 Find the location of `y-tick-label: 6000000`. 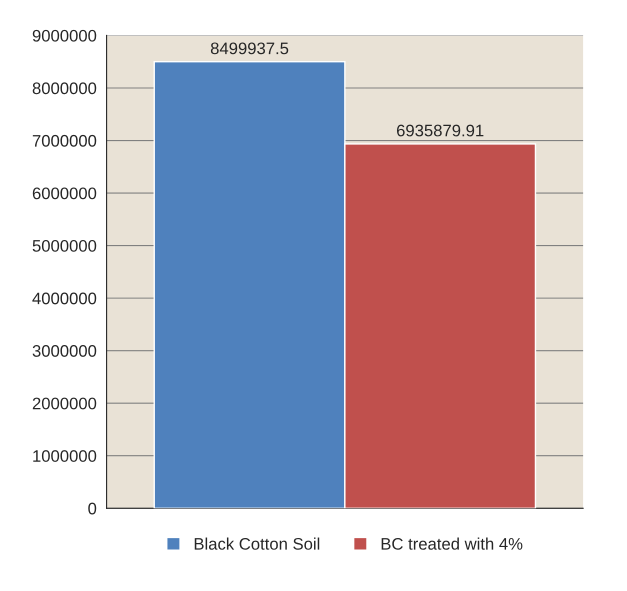

y-tick-label: 6000000 is located at coordinates (64, 193).